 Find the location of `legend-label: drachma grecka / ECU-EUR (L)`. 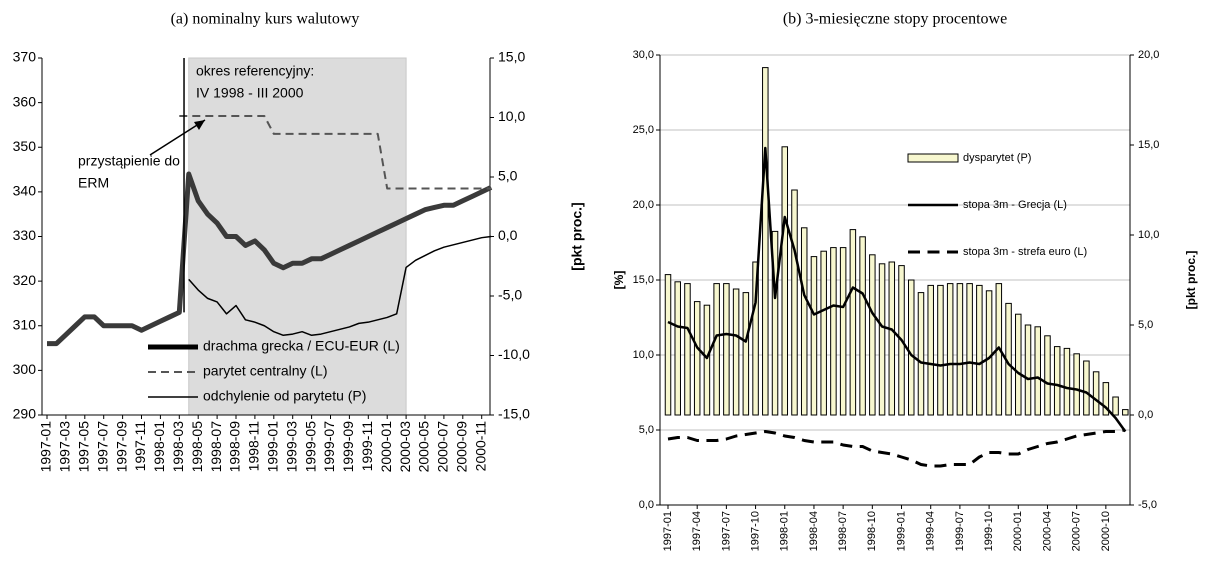

legend-label: drachma grecka / ECU-EUR (L) is located at coordinates (301, 346).